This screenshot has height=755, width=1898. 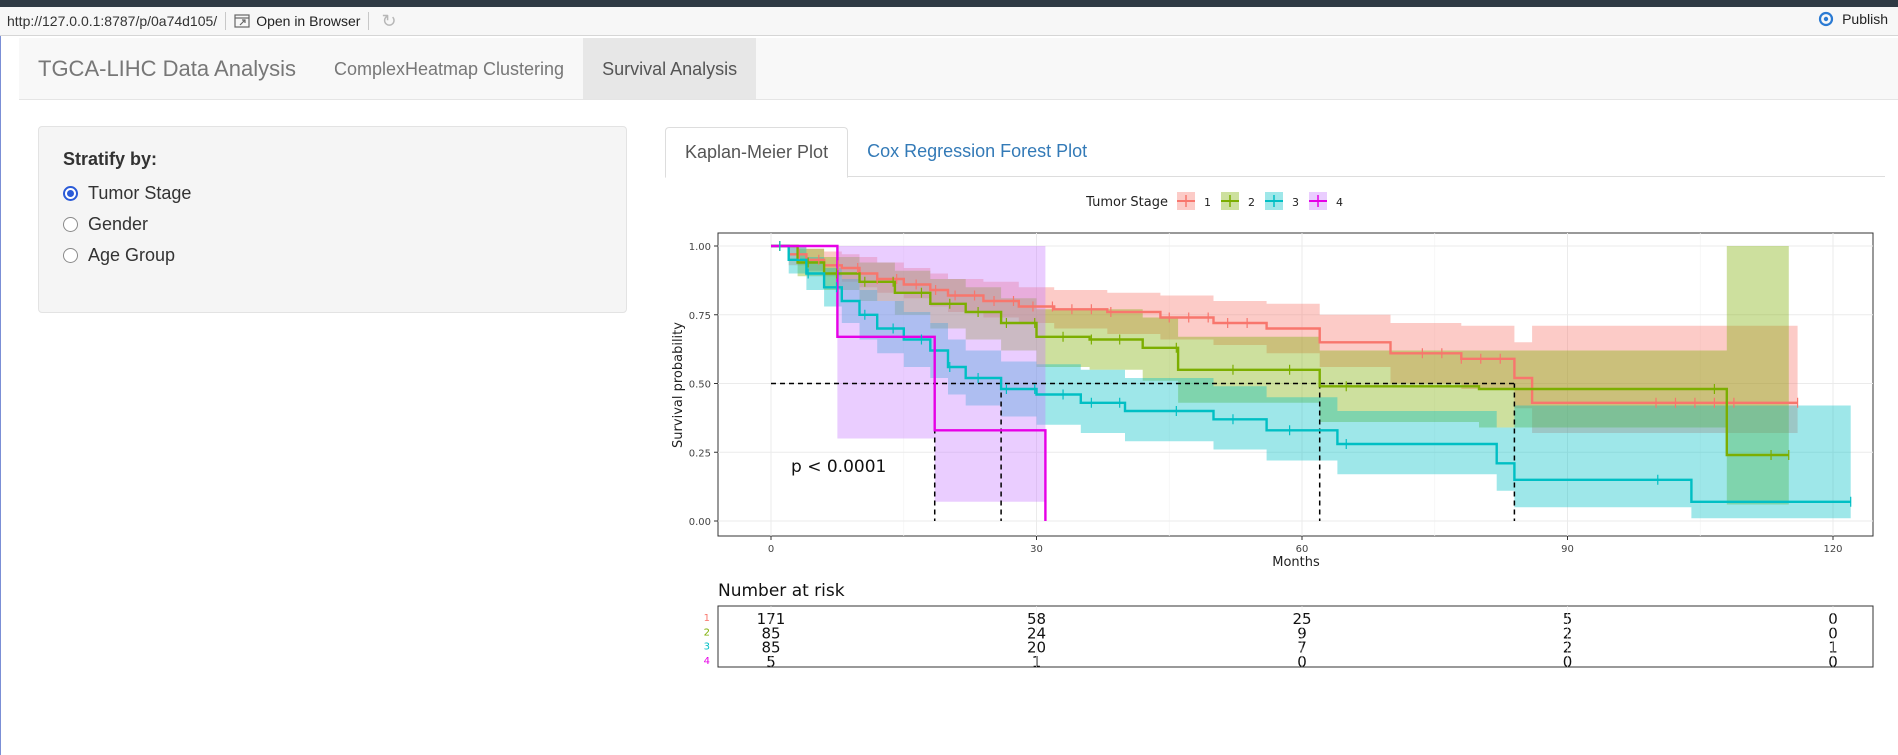 What do you see at coordinates (131, 255) in the screenshot?
I see `radio-label: Age Group` at bounding box center [131, 255].